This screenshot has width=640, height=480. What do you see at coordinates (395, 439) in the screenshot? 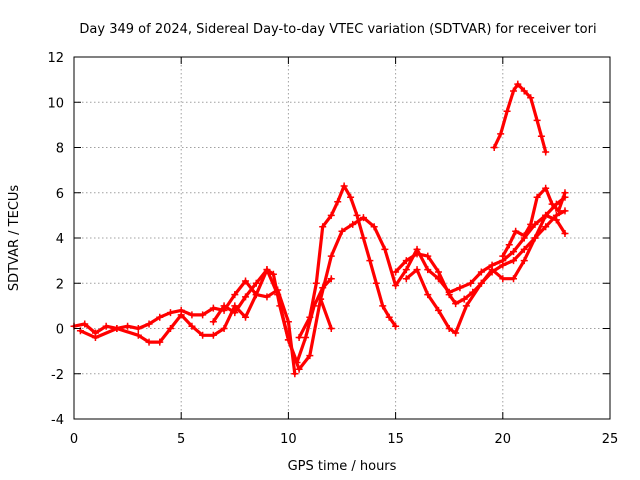
I see `x-tick-label: 15` at bounding box center [395, 439].